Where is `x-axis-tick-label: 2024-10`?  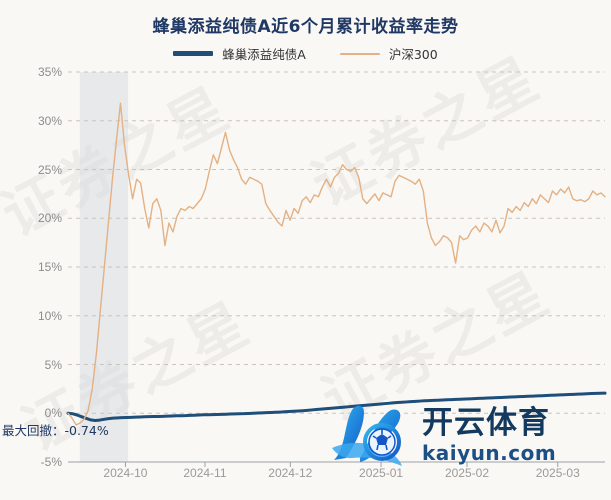 x-axis-tick-label: 2024-10 is located at coordinates (125, 473).